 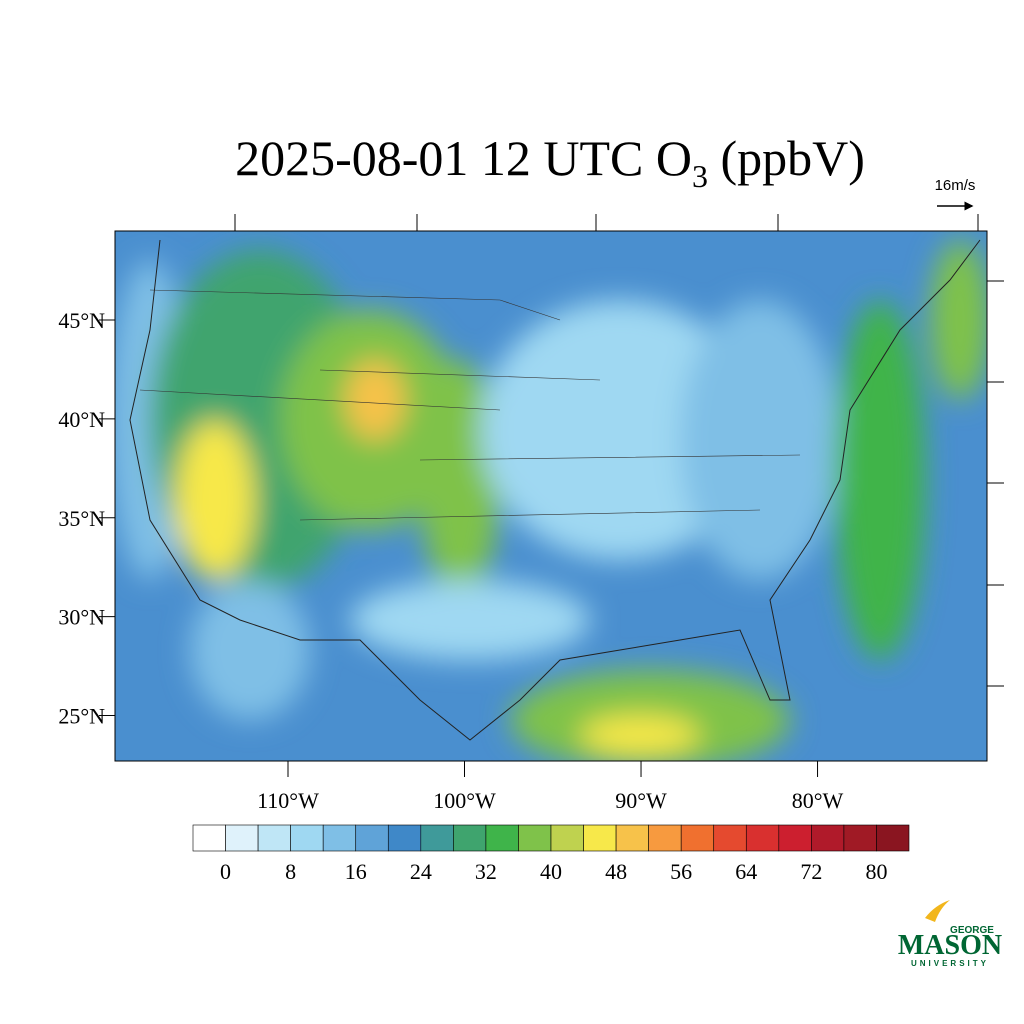 I want to click on colorbar-tick-label: 16, so click(x=356, y=871).